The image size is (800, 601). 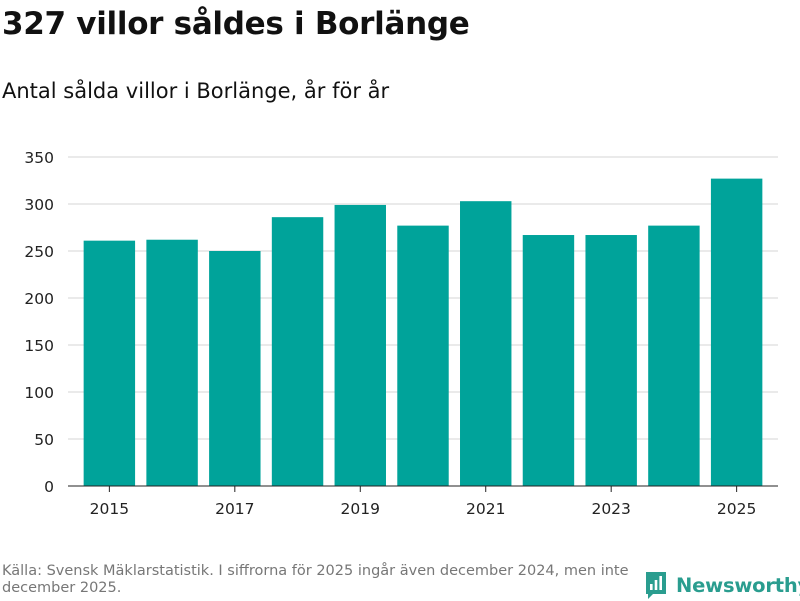 I want to click on chart-title: 327 villor såldes i Borlänge, so click(x=236, y=24).